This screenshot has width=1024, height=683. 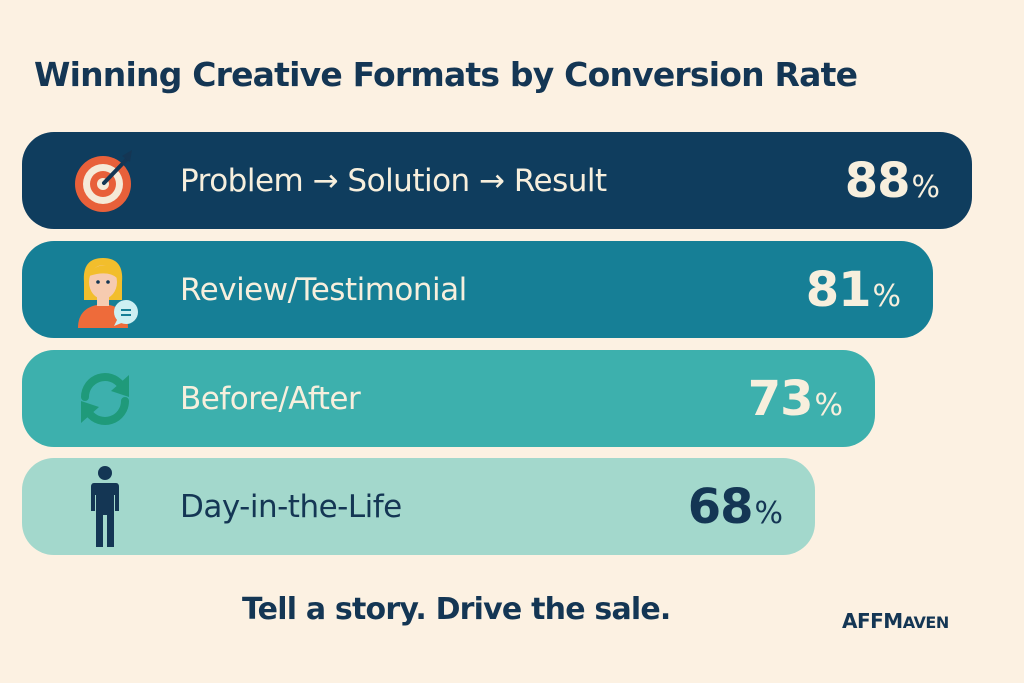 I want to click on brand-part2: AVEN, so click(x=926, y=622).